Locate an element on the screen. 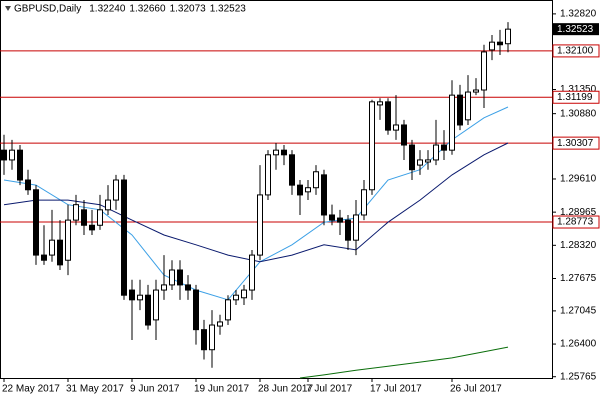 The width and height of the screenshot is (600, 400). y-tick-label: 1.29610 is located at coordinates (578, 179).